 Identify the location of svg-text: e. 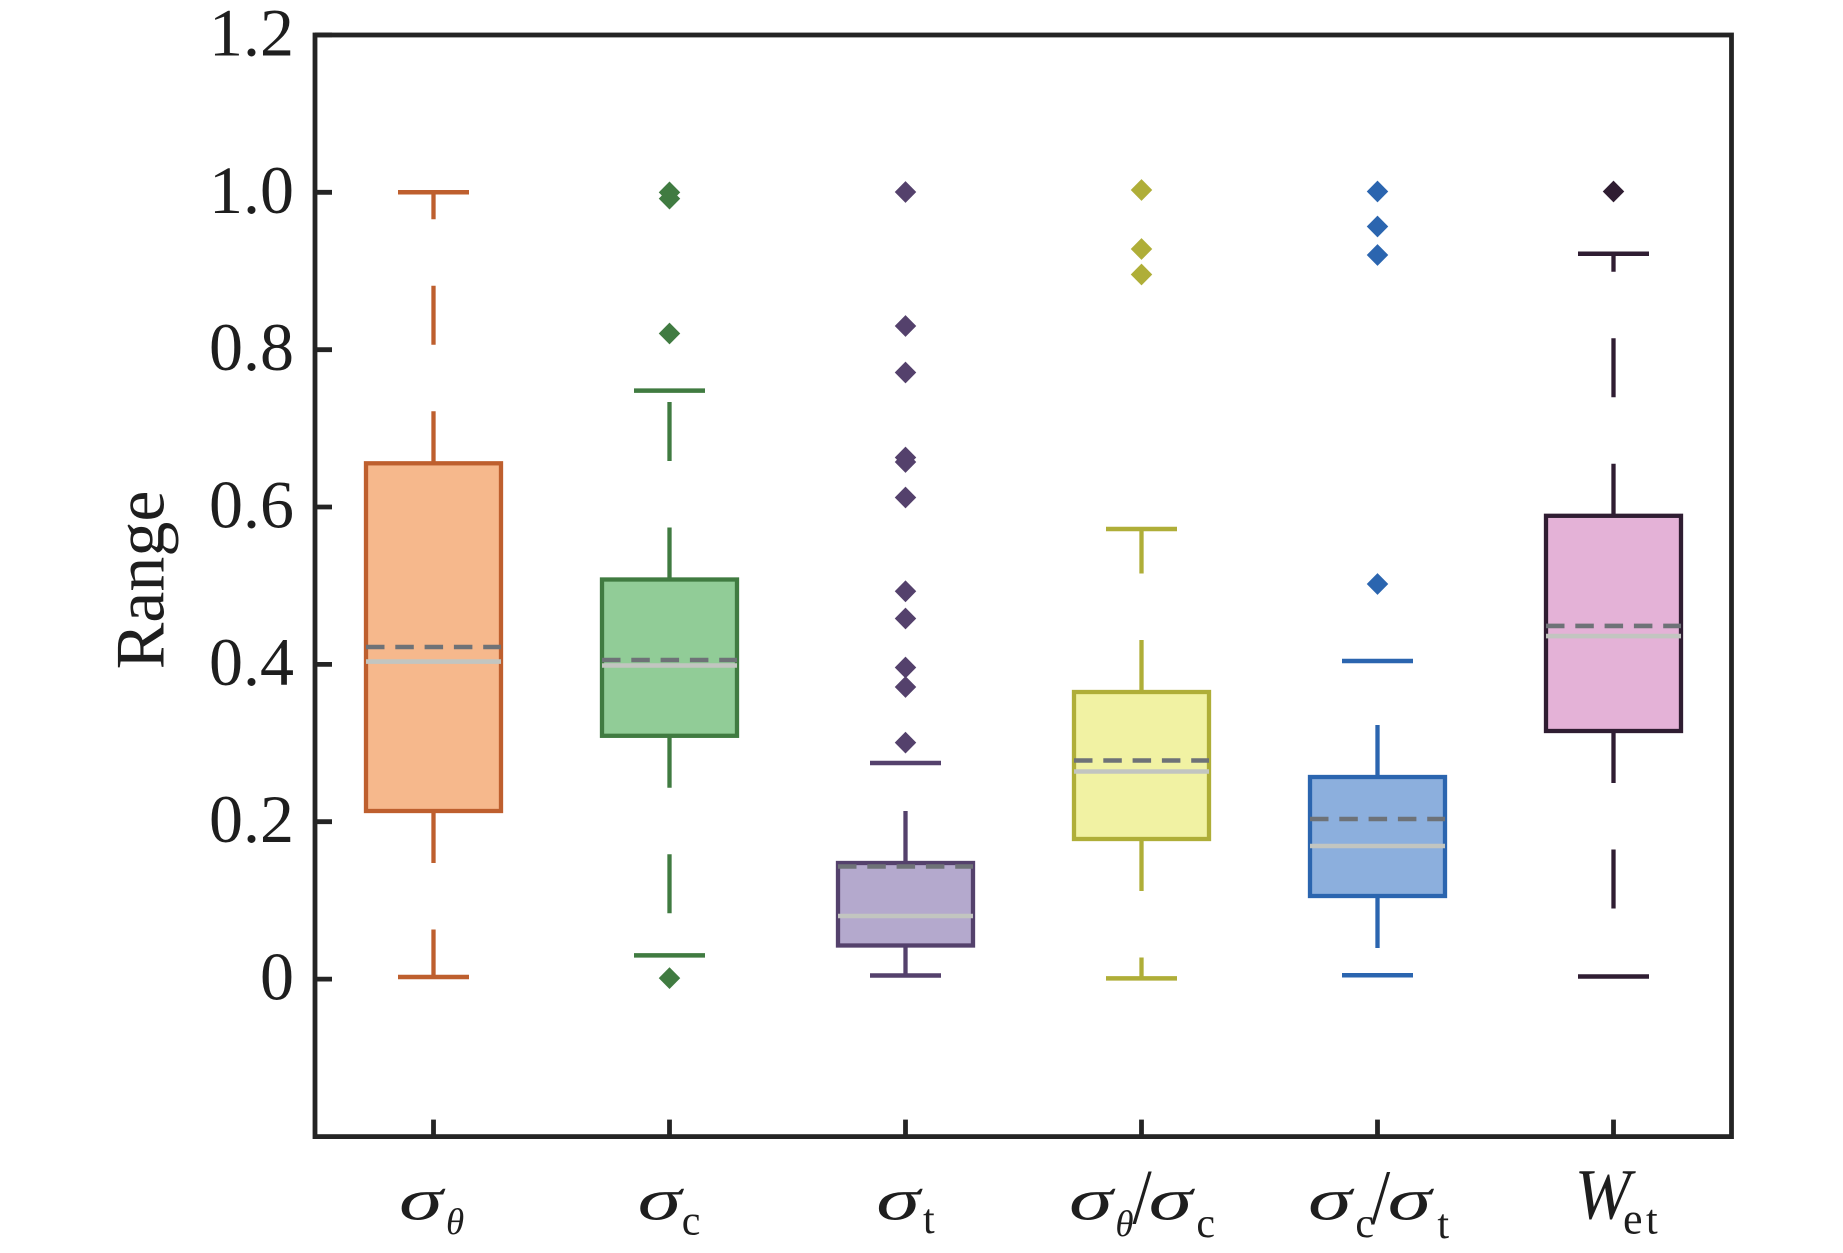
(1633, 1219).